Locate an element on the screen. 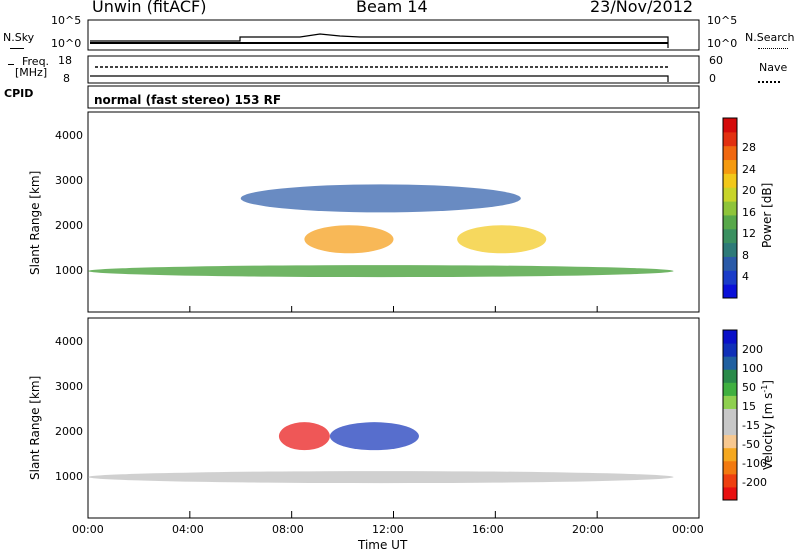 This screenshot has height=554, width=800. beam-title: Beam 14 is located at coordinates (392, 8).